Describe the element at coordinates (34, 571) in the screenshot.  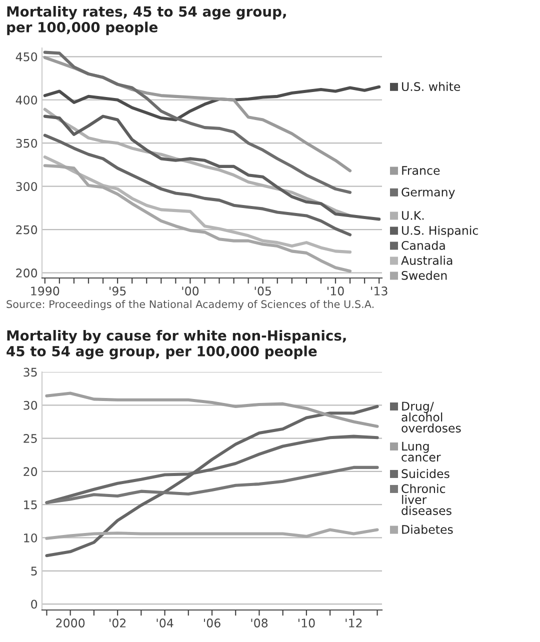
I see `y-tick-label: 5` at that location.